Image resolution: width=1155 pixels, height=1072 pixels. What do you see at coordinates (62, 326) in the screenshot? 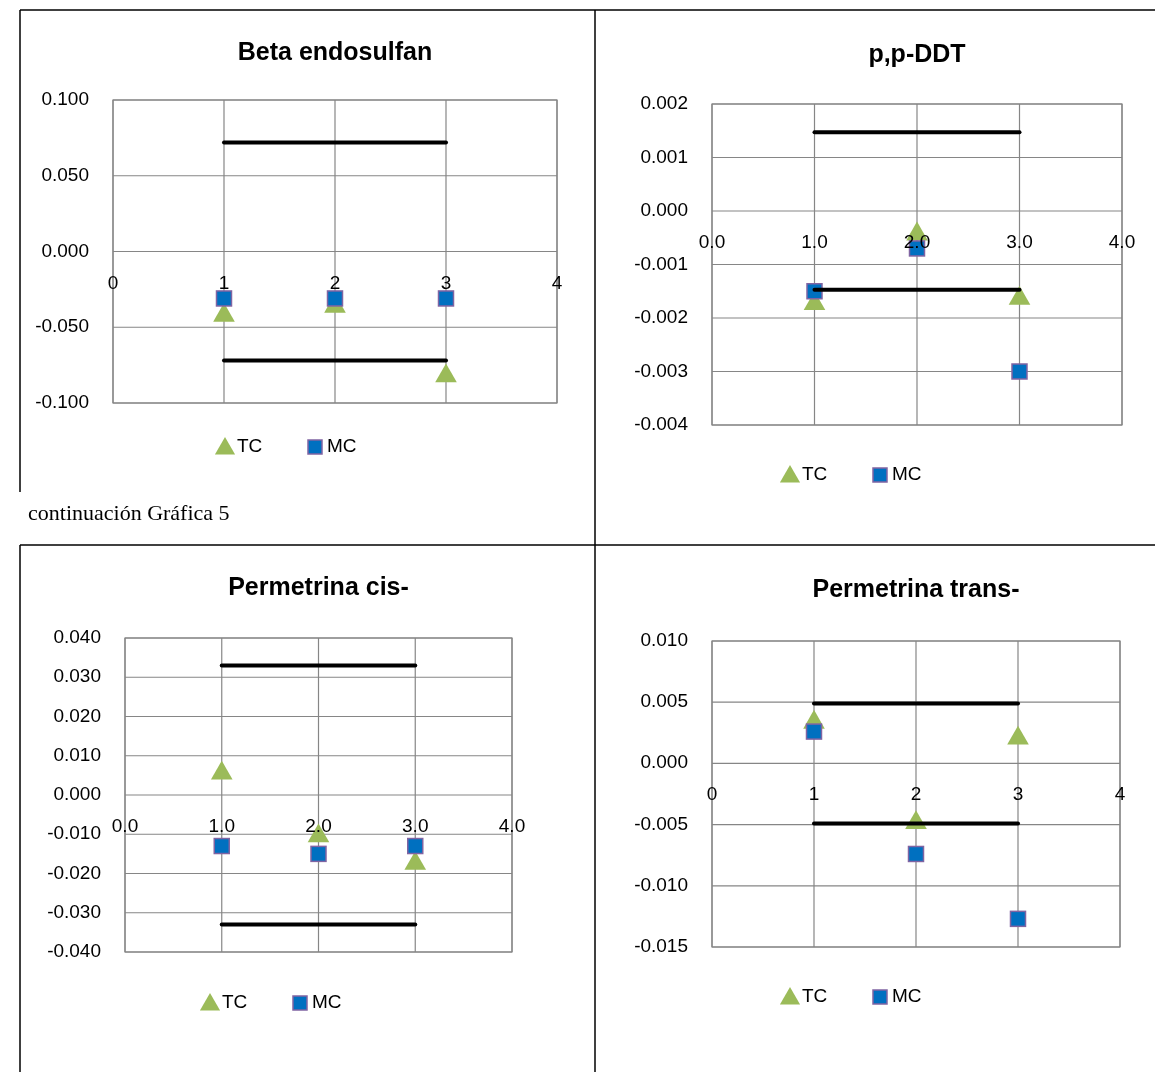
I see `y-tick-label: -0.050` at bounding box center [62, 326].